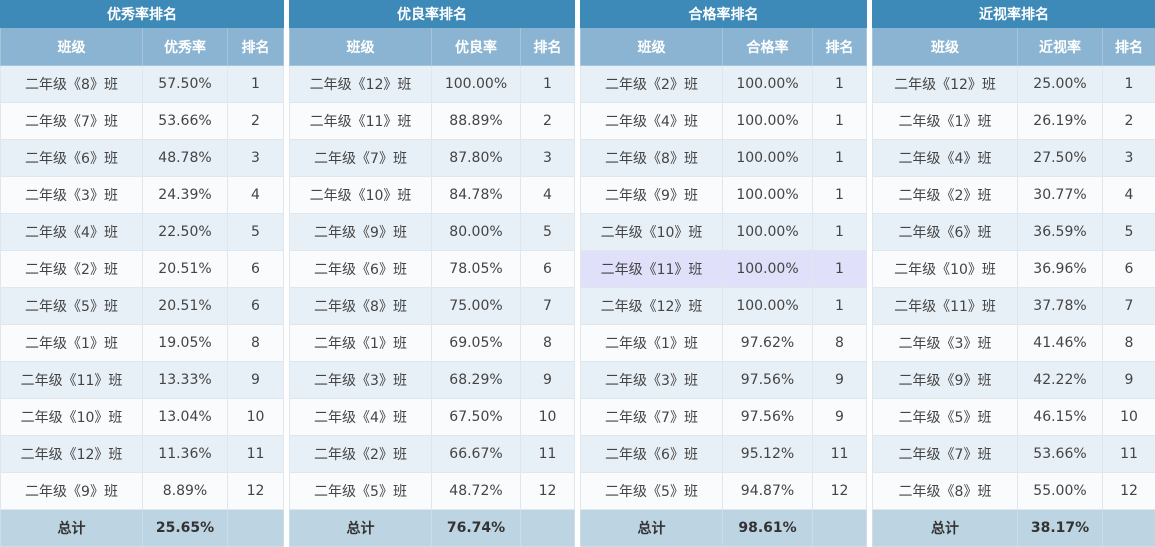 The width and height of the screenshot is (1155, 547). Describe the element at coordinates (185, 121) in the screenshot. I see `rate-cell: 53.66%` at that location.